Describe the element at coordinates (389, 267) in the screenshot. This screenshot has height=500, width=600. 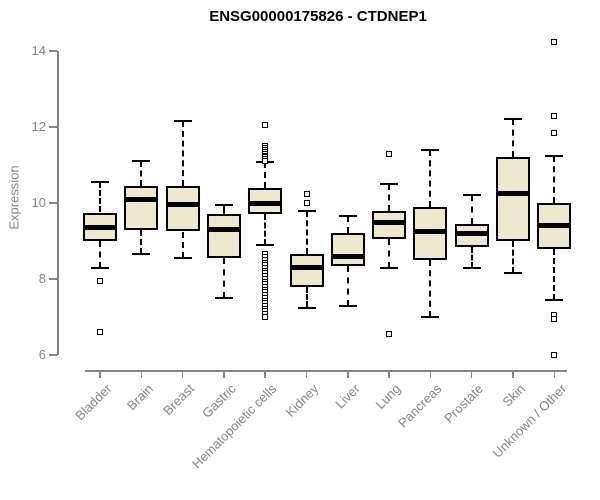
I see `lower-whisker-cap-lung` at that location.